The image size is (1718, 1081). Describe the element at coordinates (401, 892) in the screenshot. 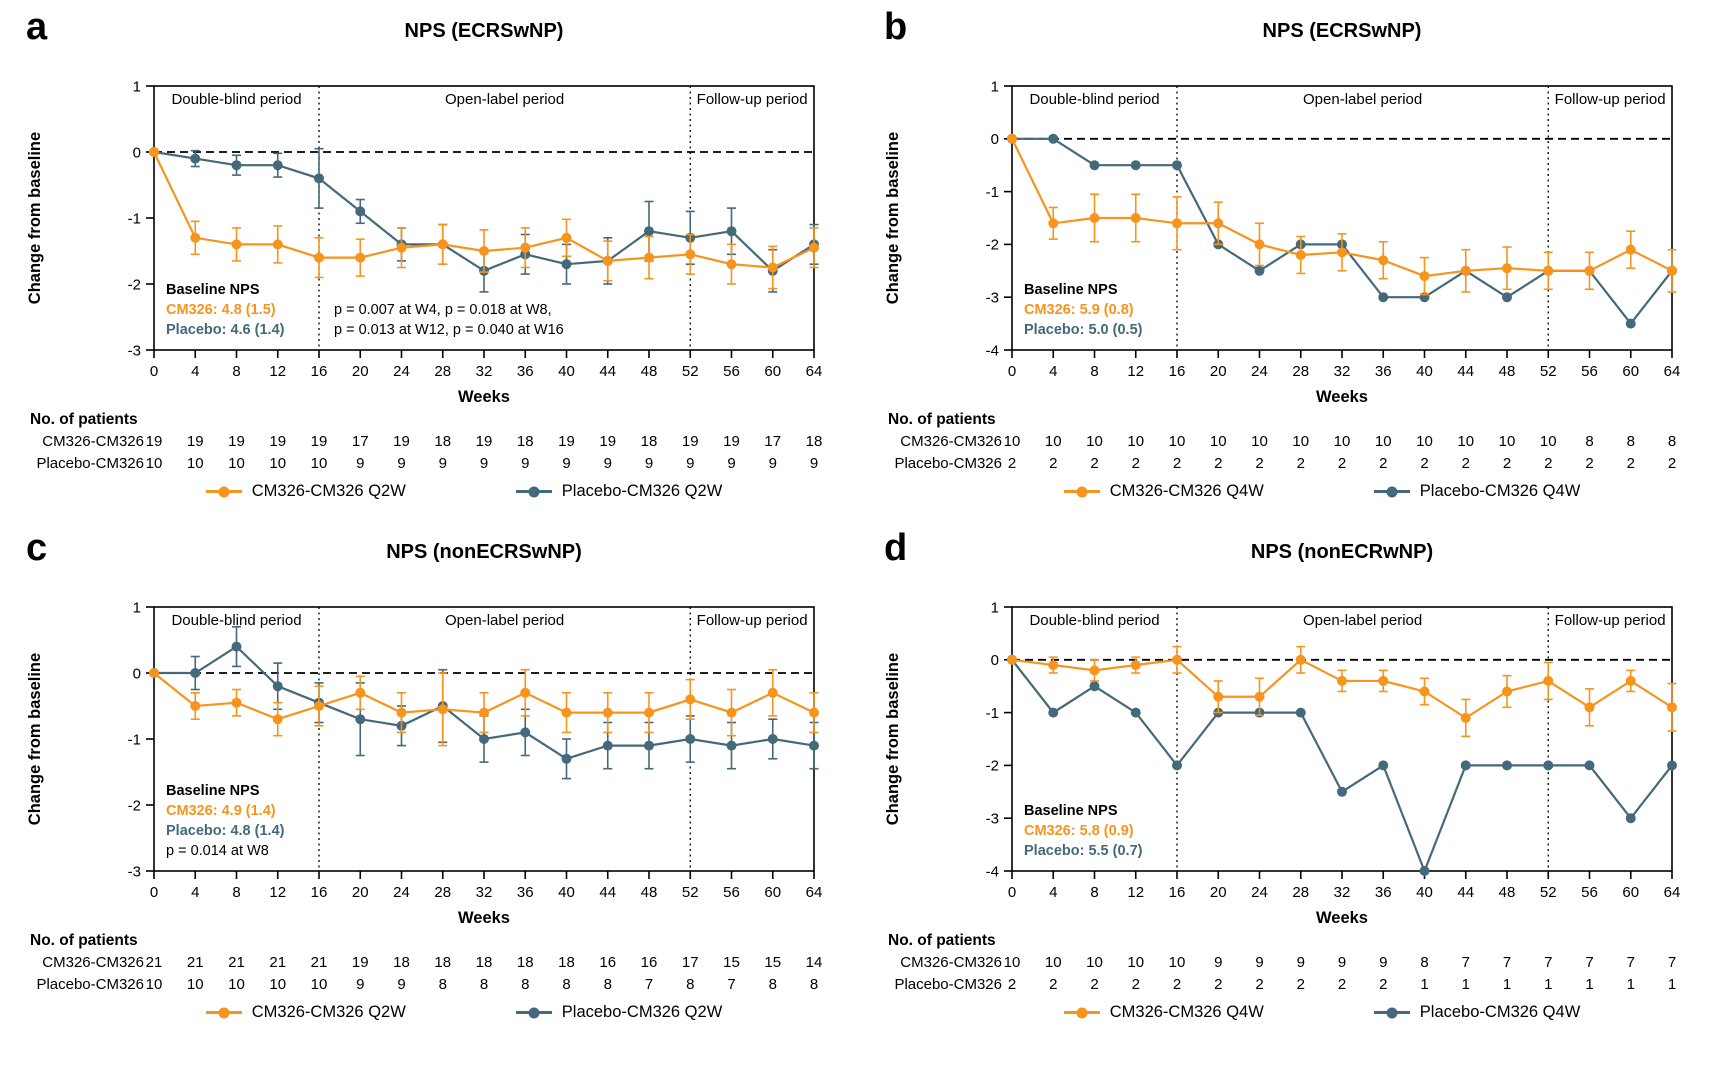

I see `svg-text: 24` at that location.